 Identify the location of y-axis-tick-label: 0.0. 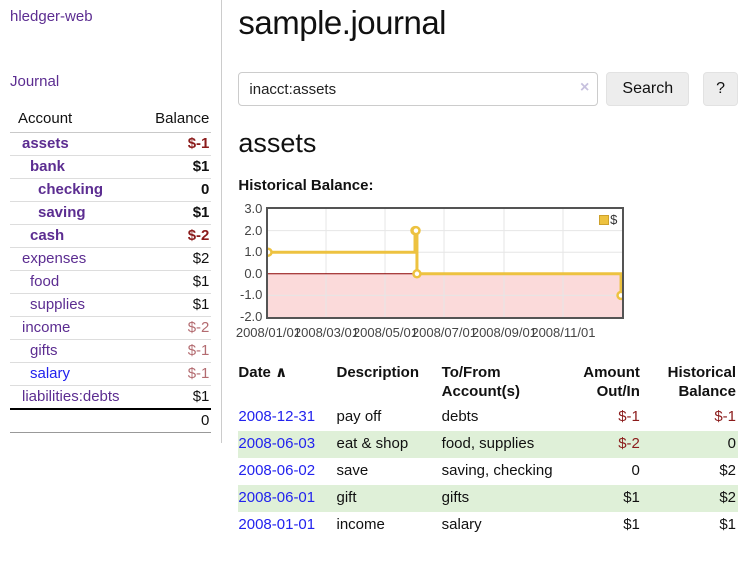
(253, 273).